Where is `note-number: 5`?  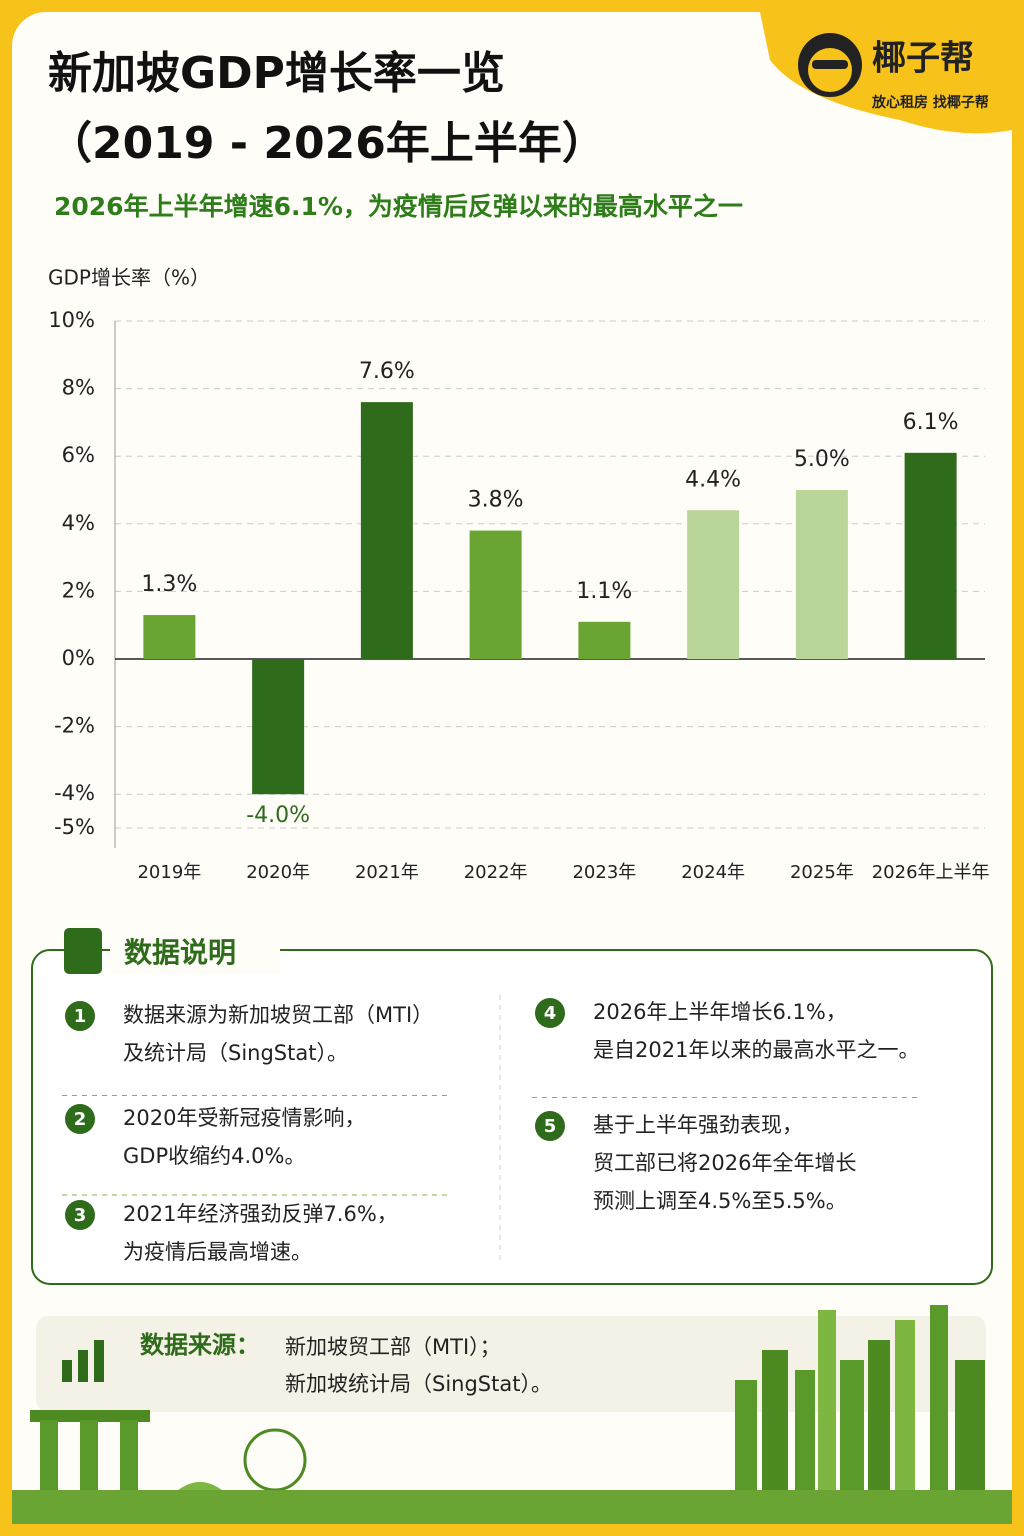 note-number: 5 is located at coordinates (550, 1126).